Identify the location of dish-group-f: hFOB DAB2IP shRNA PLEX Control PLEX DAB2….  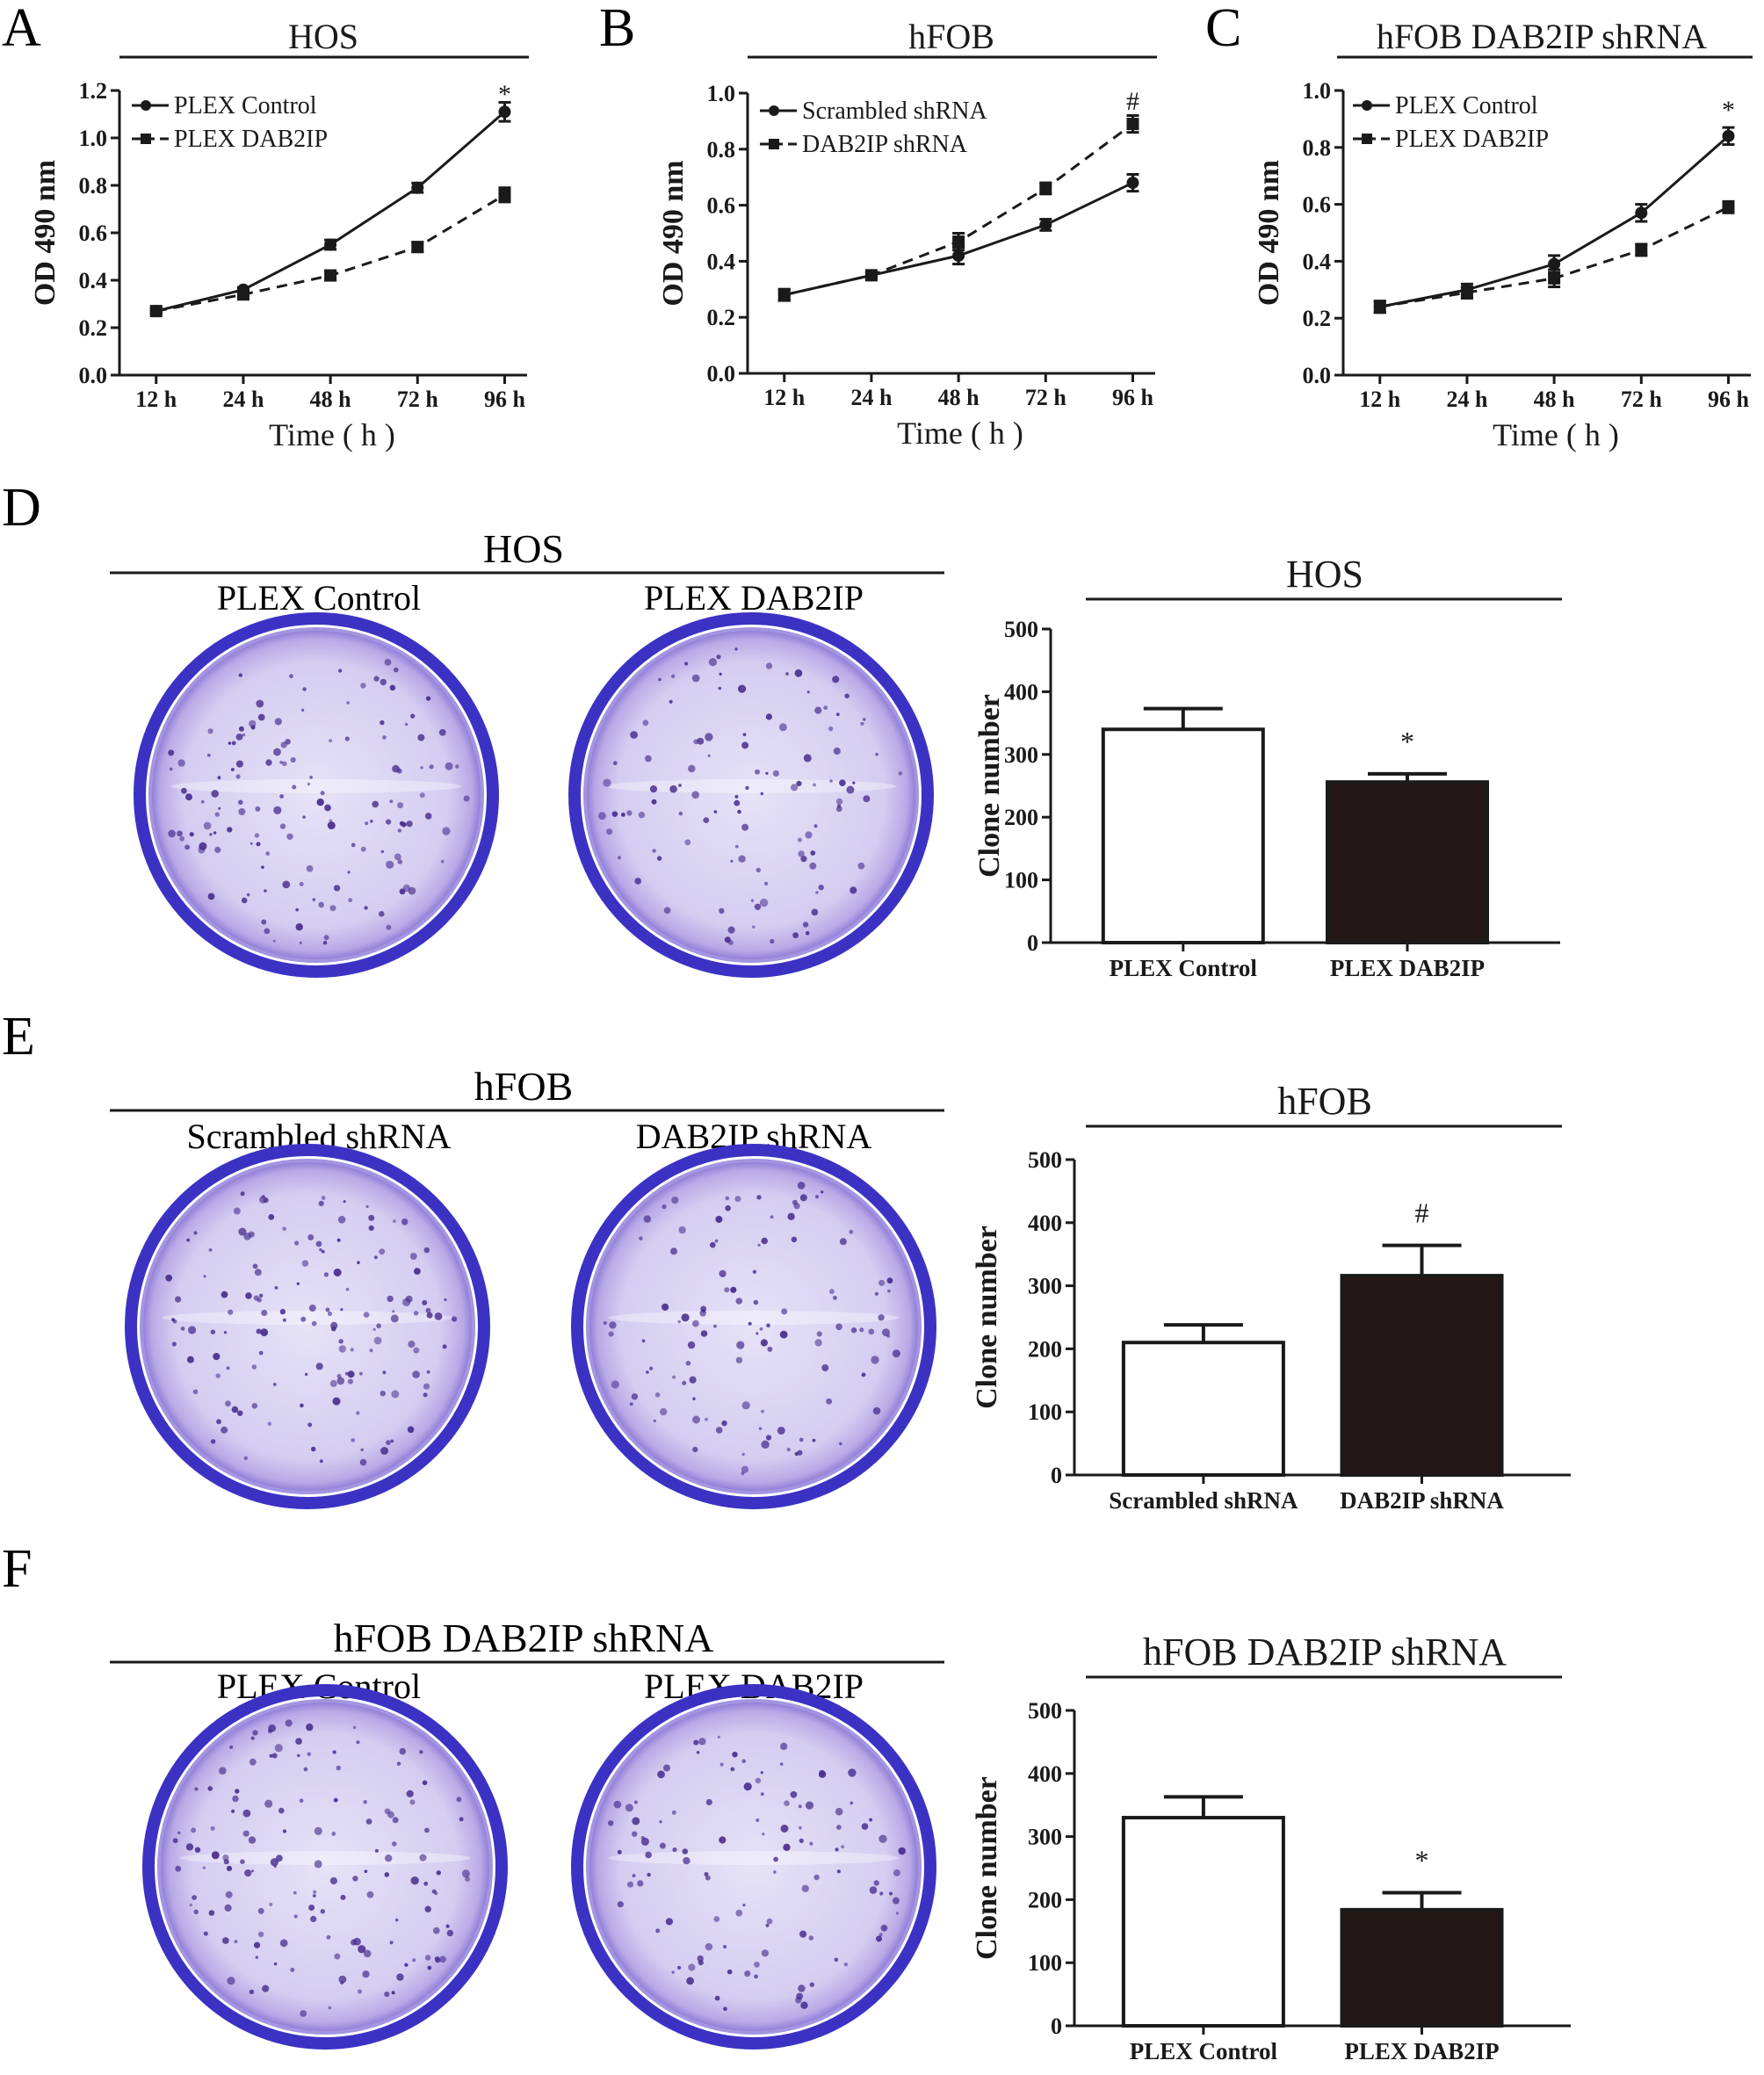
(527, 1833).